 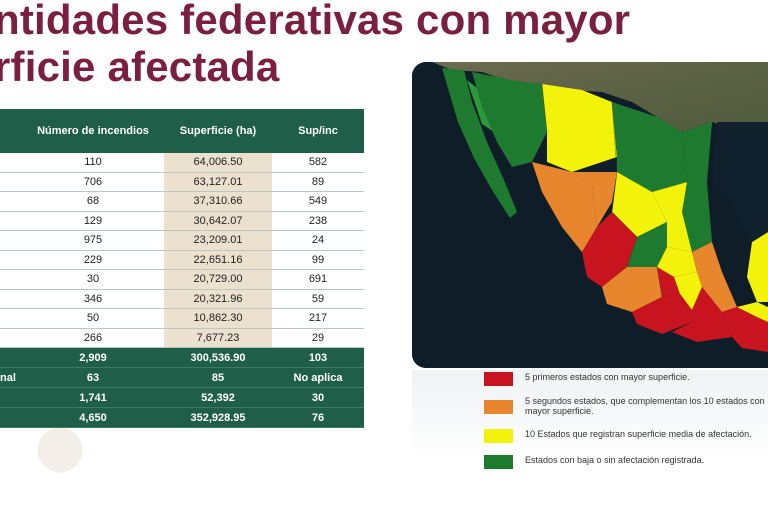 I want to click on cell-supinc: 24, so click(x=318, y=240).